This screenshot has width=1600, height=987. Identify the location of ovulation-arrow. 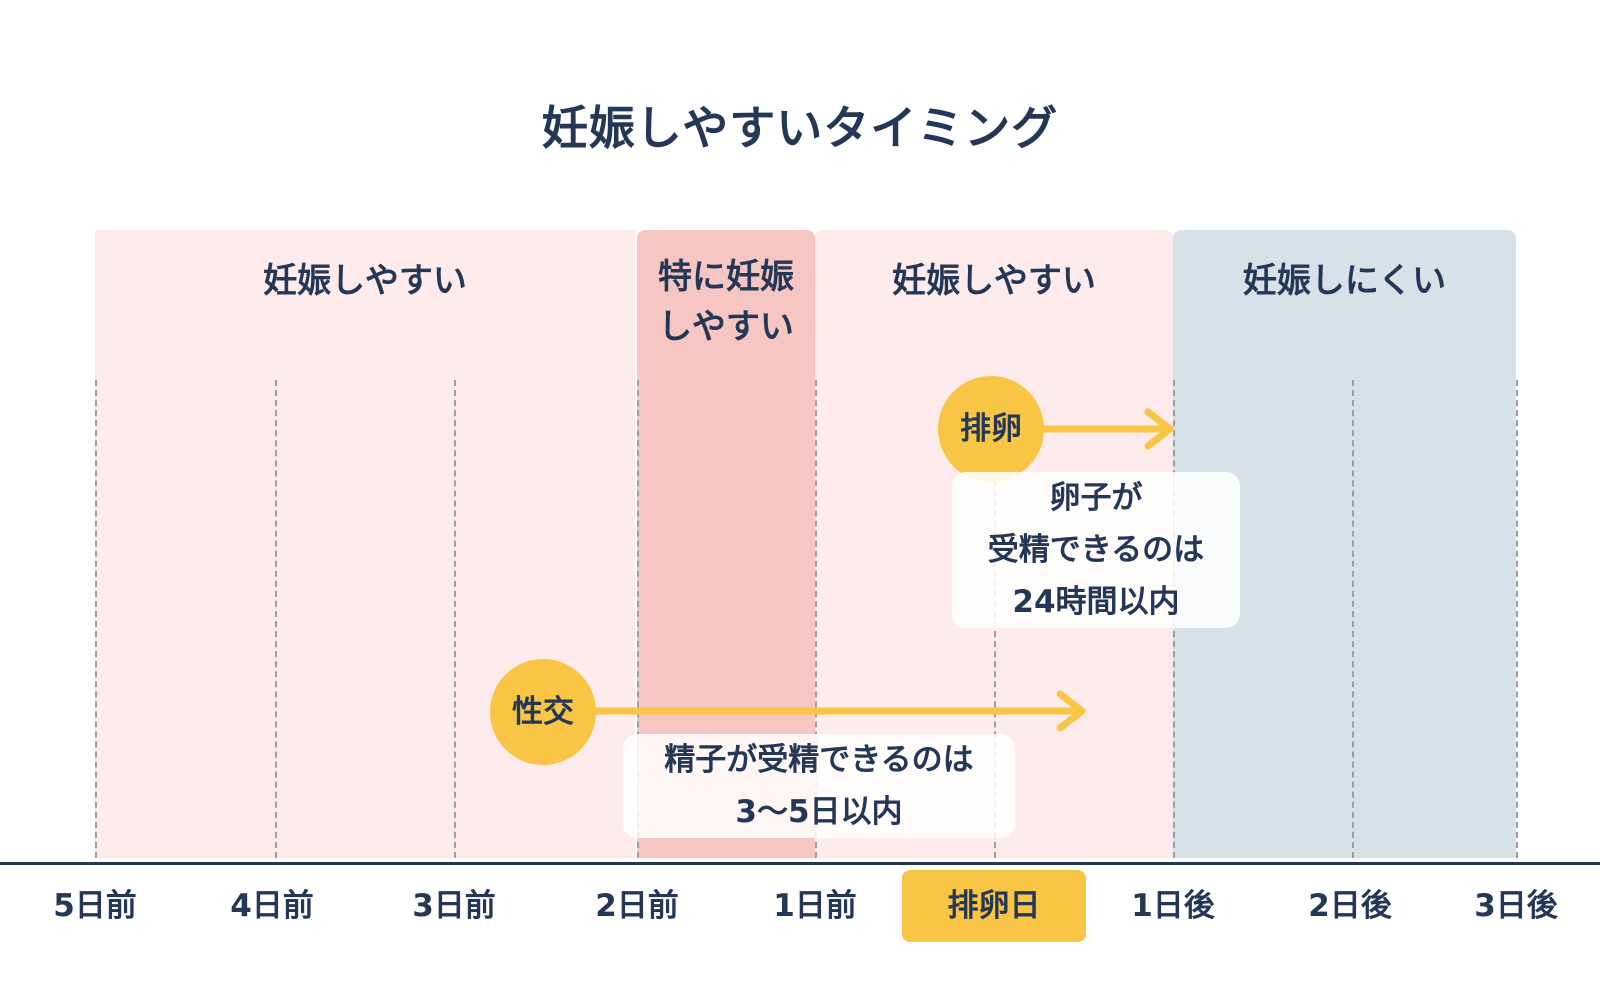
(1100, 429).